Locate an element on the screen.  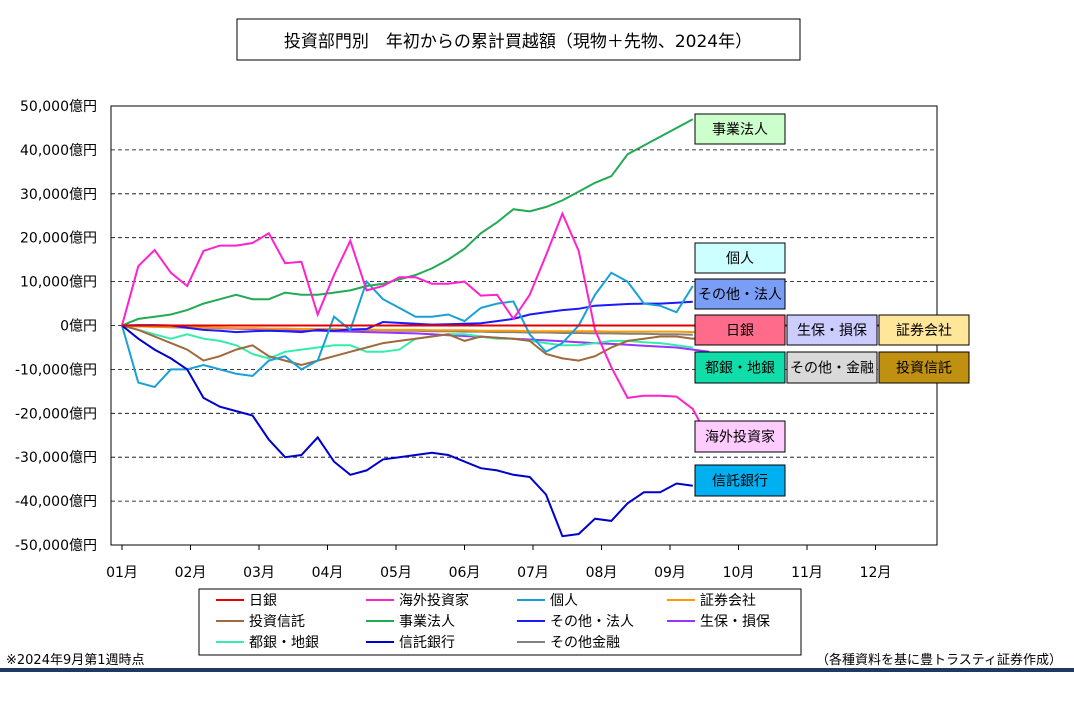
legend-label: その他金融 is located at coordinates (585, 643).